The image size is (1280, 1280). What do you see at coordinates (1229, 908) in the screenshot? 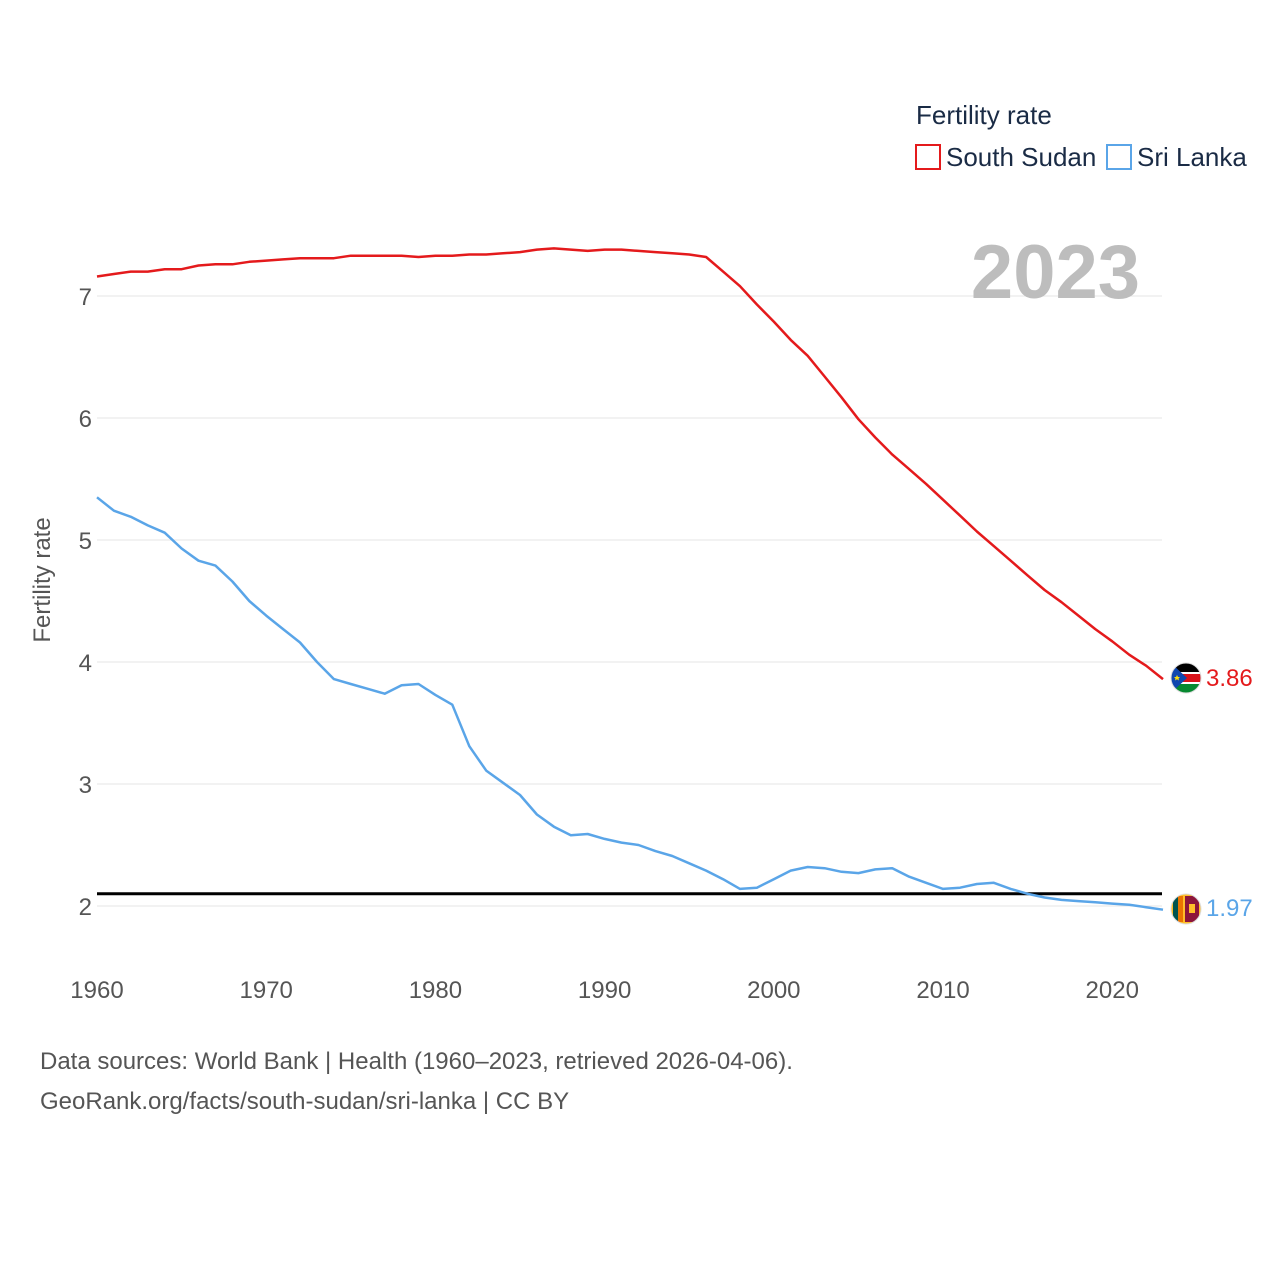
I see `sri-lanka-end-value: 1.97` at bounding box center [1229, 908].